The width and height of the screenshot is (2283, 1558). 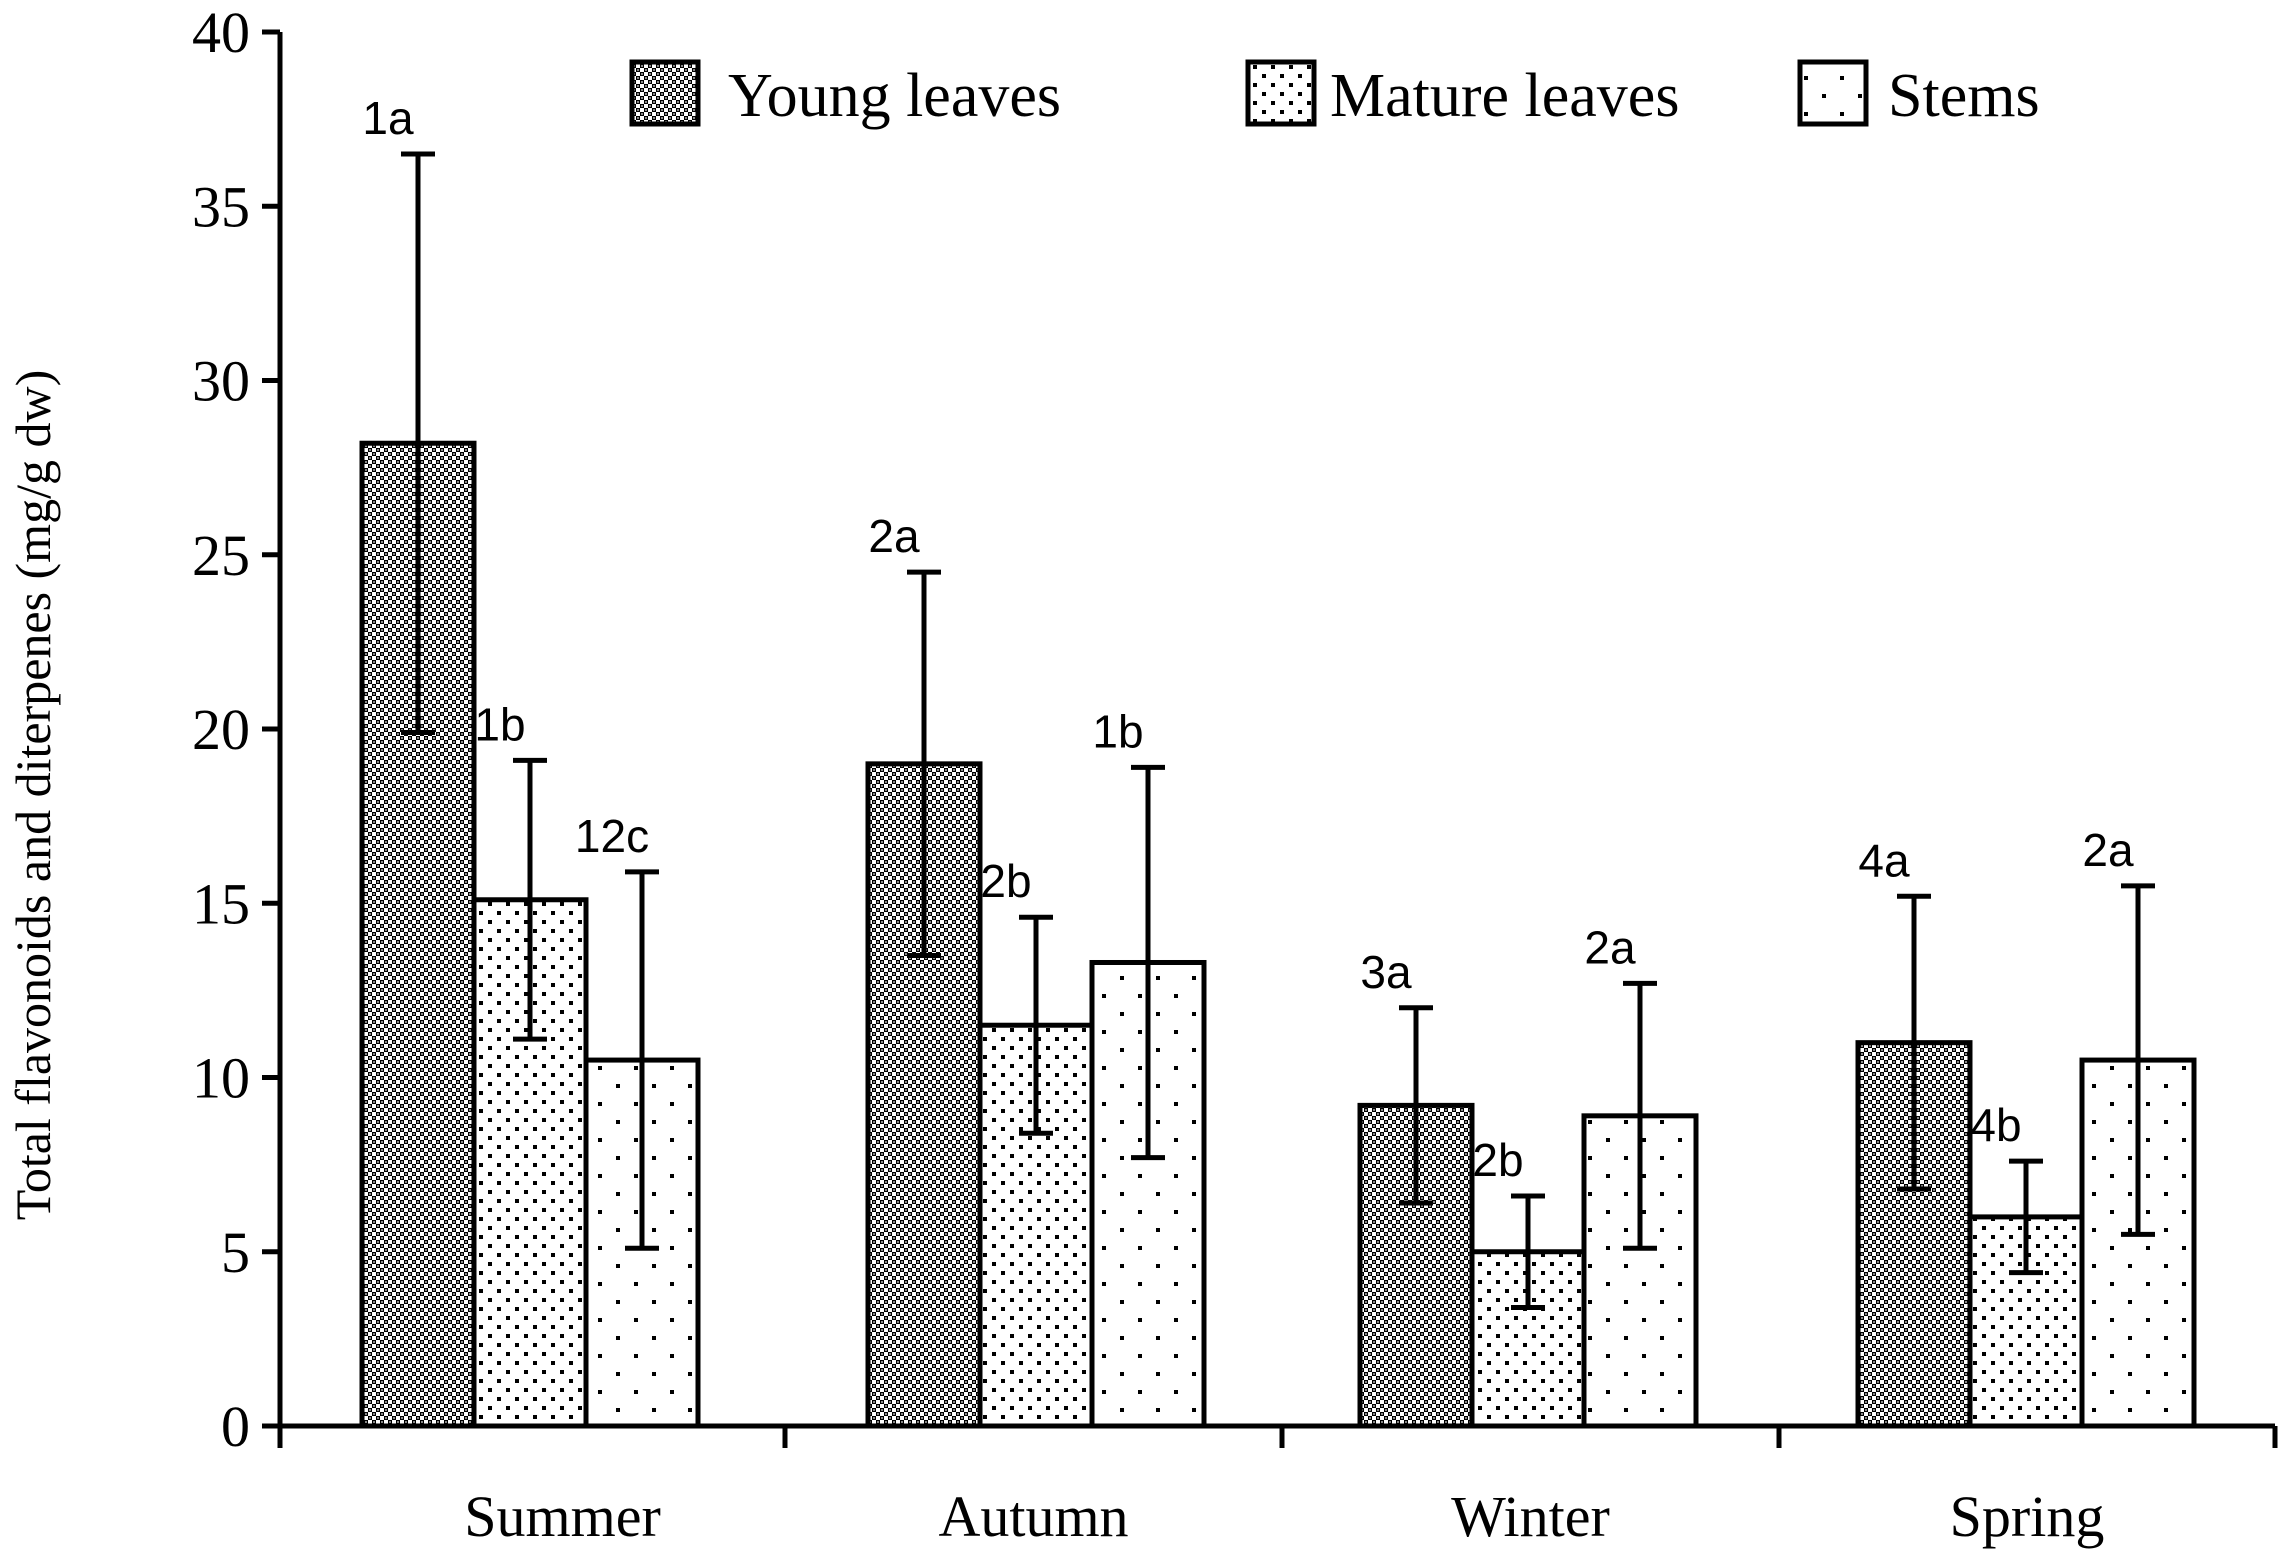 I want to click on category-label-winter: Winter, so click(x=1530, y=1516).